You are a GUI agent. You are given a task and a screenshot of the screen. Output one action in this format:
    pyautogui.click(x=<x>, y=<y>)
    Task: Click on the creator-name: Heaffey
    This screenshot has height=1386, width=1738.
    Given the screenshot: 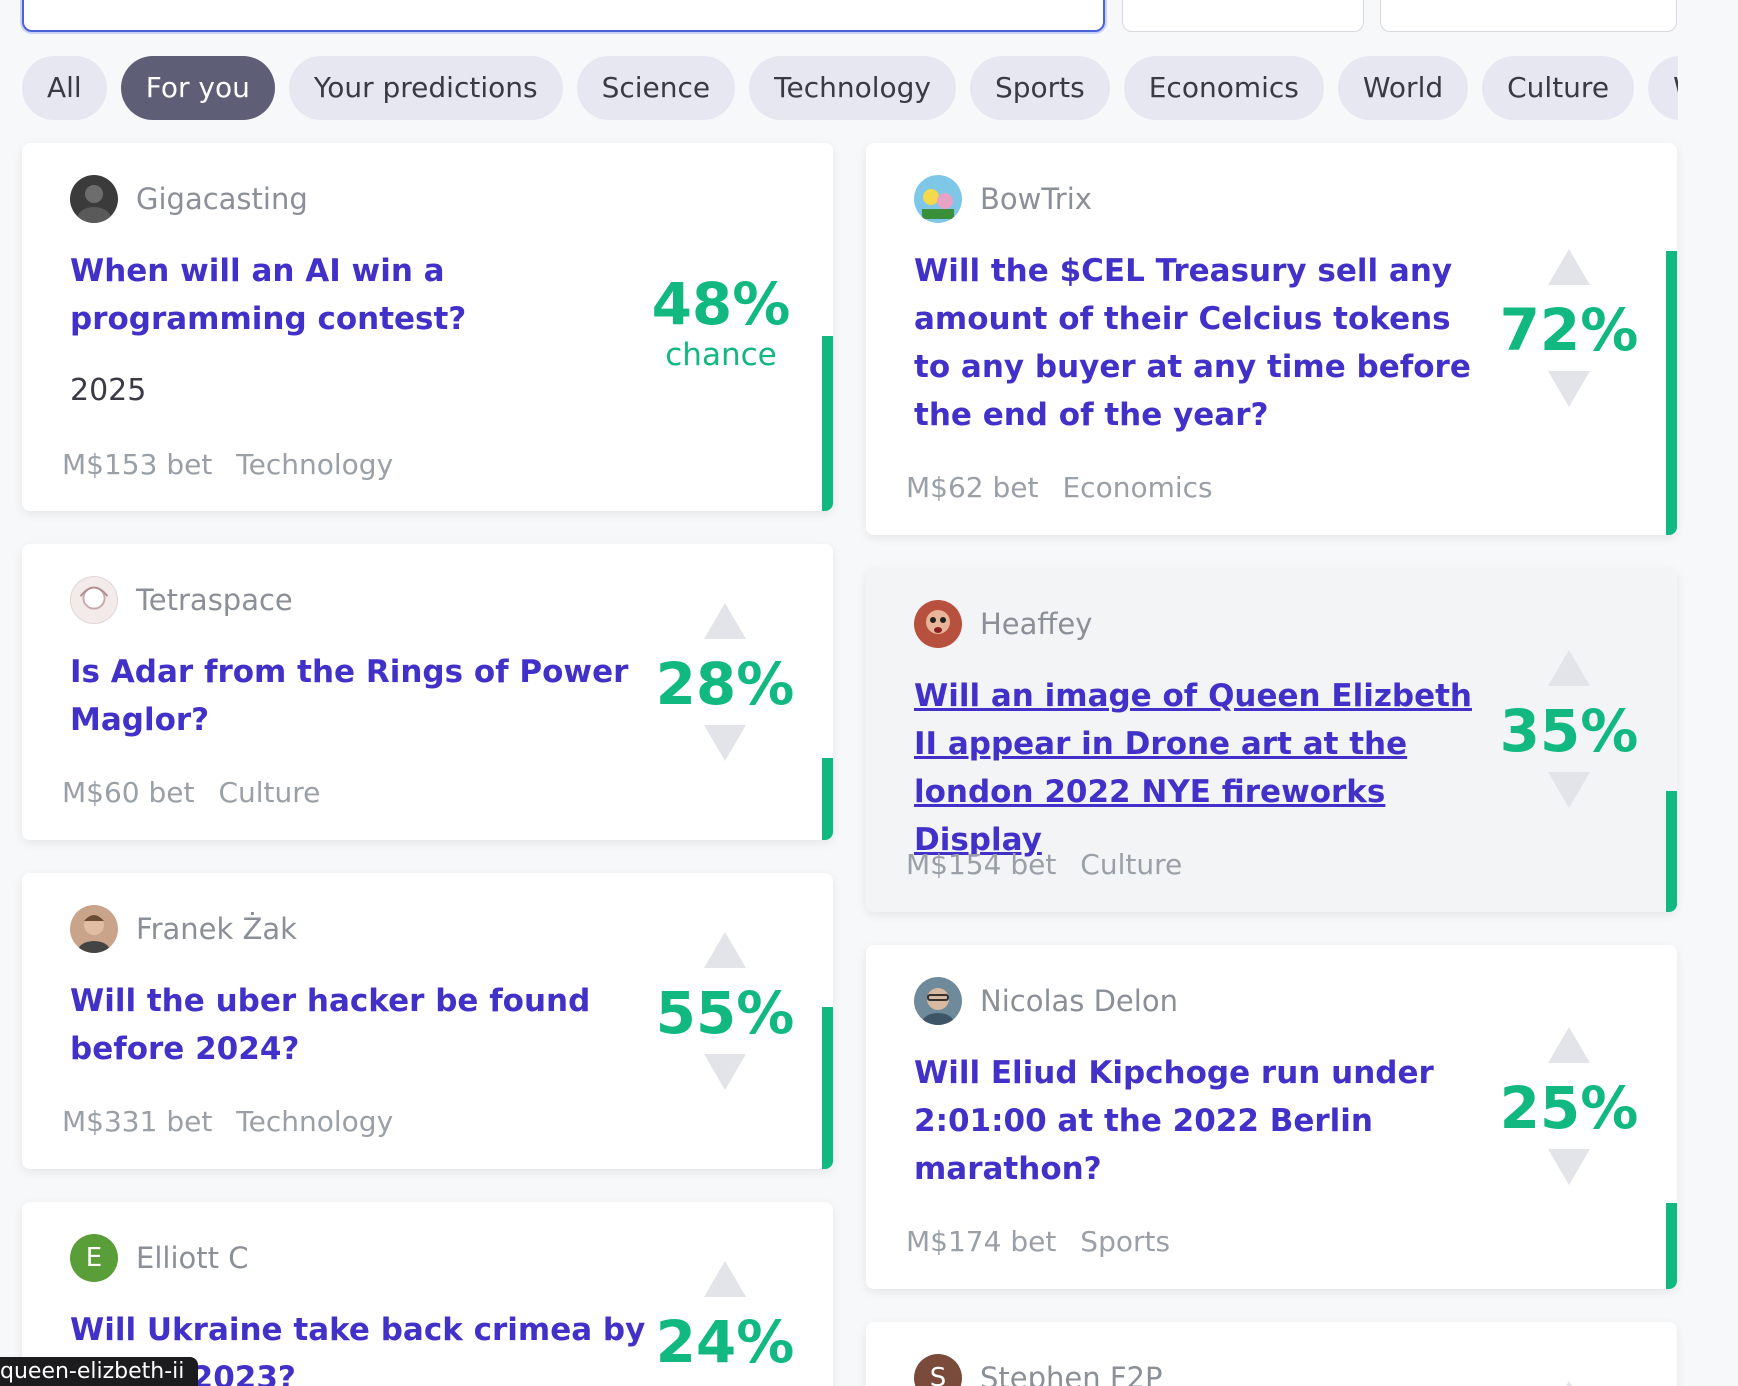 What is the action you would take?
    pyautogui.click(x=1036, y=624)
    